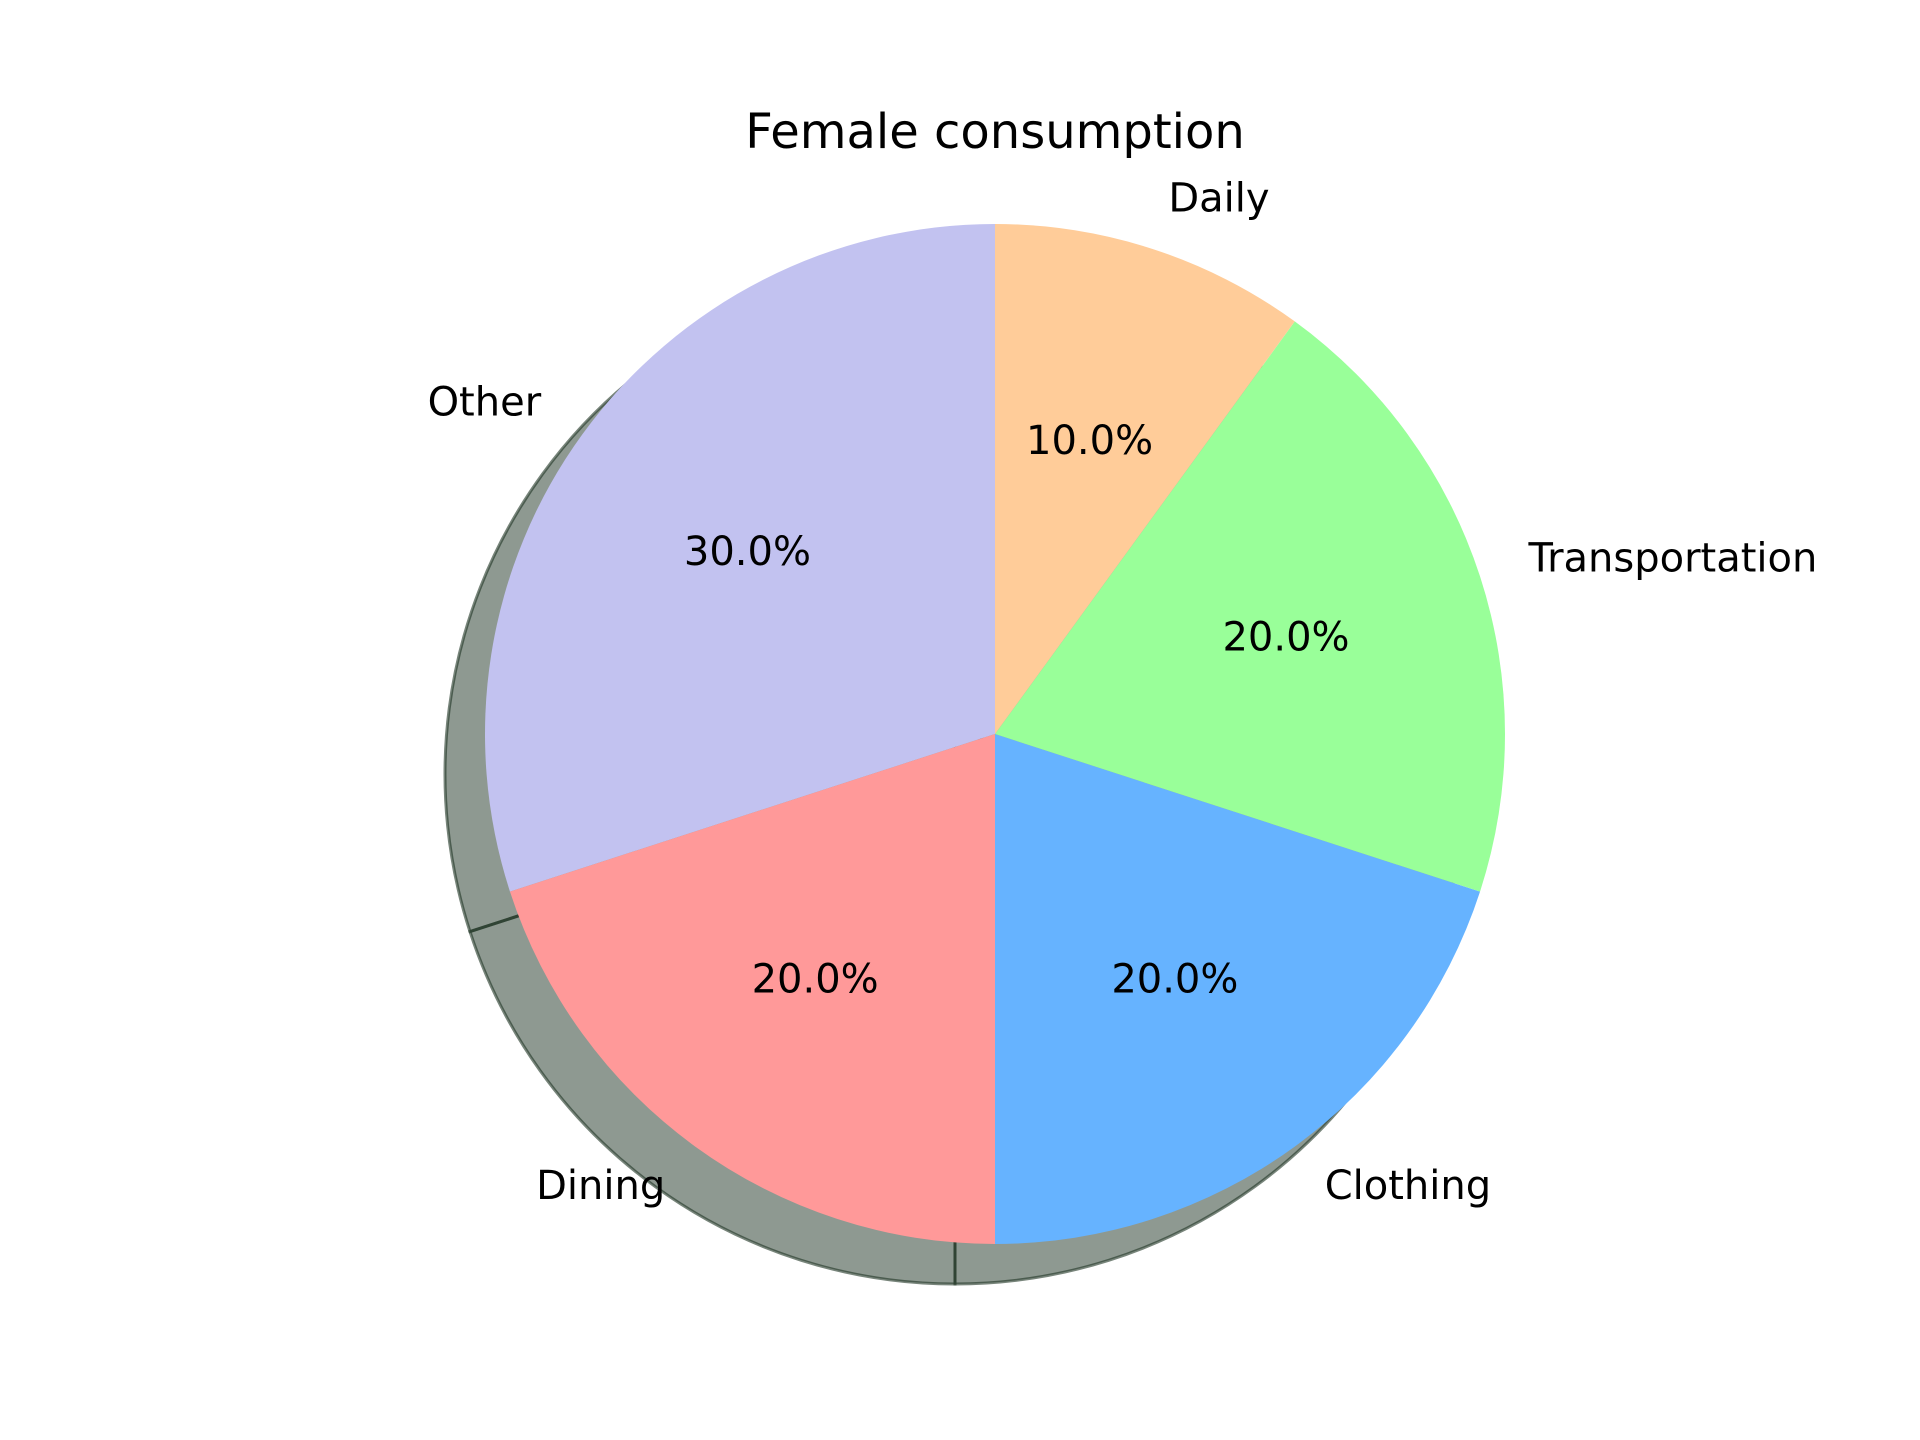  Describe the element at coordinates (747, 552) in the screenshot. I see `slice-percent-other: 30.0%` at that location.